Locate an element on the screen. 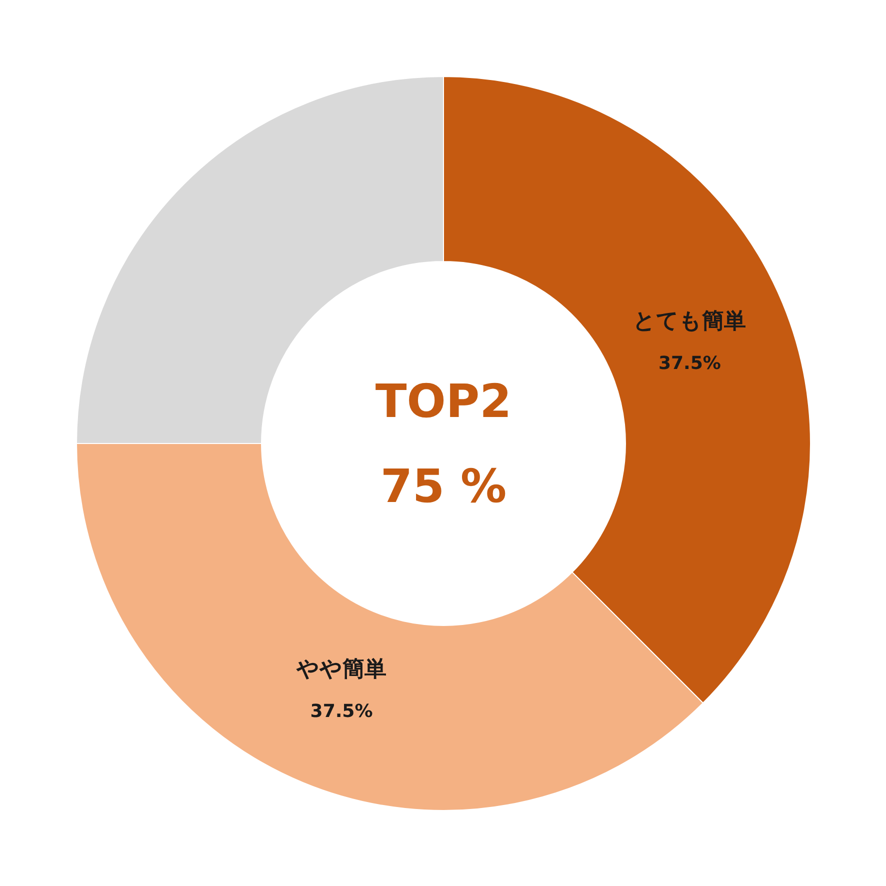 The image size is (886, 886). text: 75 % is located at coordinates (443, 486).